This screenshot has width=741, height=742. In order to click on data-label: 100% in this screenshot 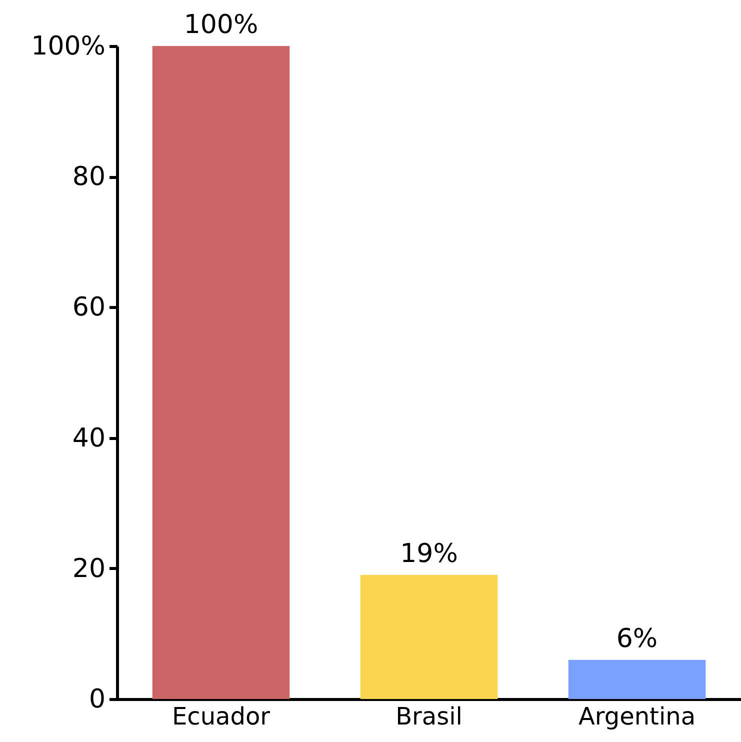, I will do `click(221, 25)`.